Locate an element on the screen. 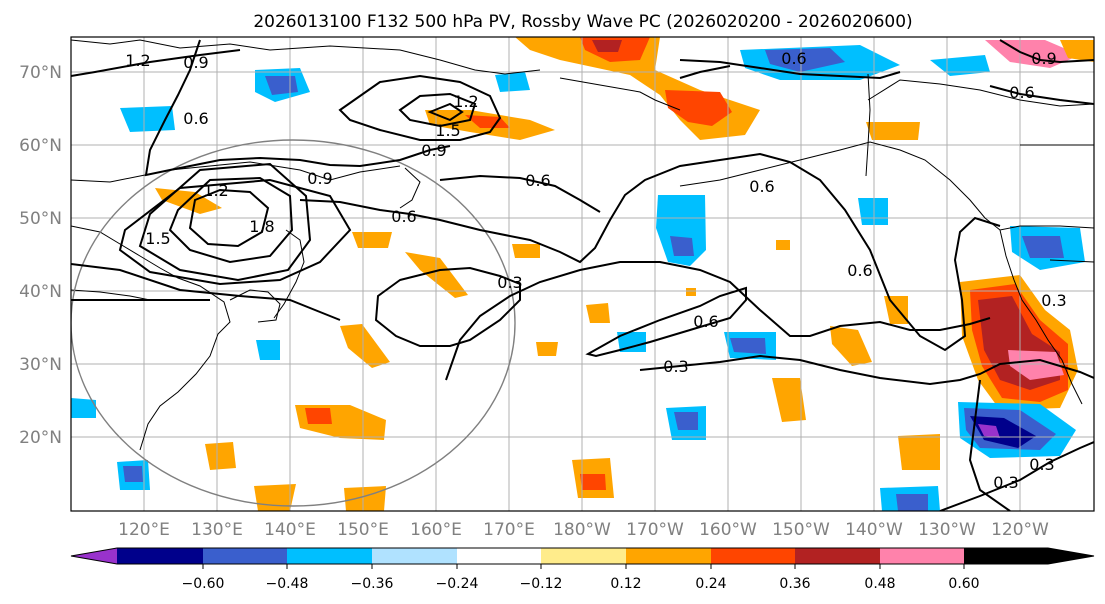 This screenshot has width=1105, height=604. lon-label: 120°W is located at coordinates (1020, 530).